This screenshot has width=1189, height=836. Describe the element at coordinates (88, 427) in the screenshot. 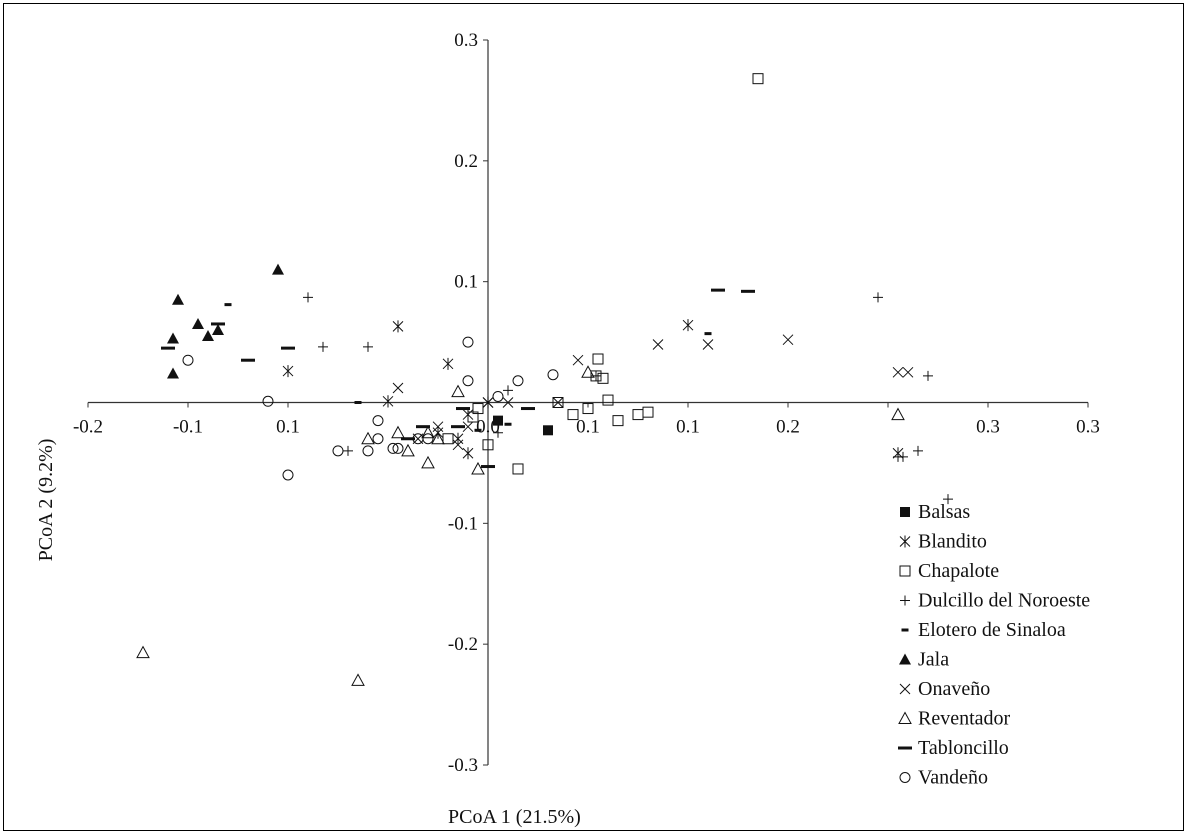

I see `x-tick-label: -0.2` at that location.